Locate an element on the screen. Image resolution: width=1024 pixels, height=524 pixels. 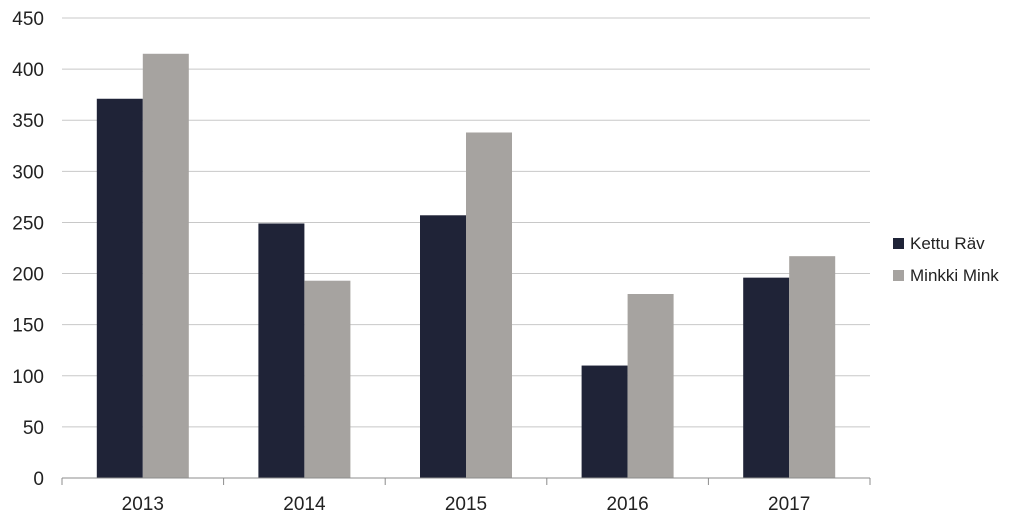
legend: Kettu Räv Minkki Mink is located at coordinates (946, 259).